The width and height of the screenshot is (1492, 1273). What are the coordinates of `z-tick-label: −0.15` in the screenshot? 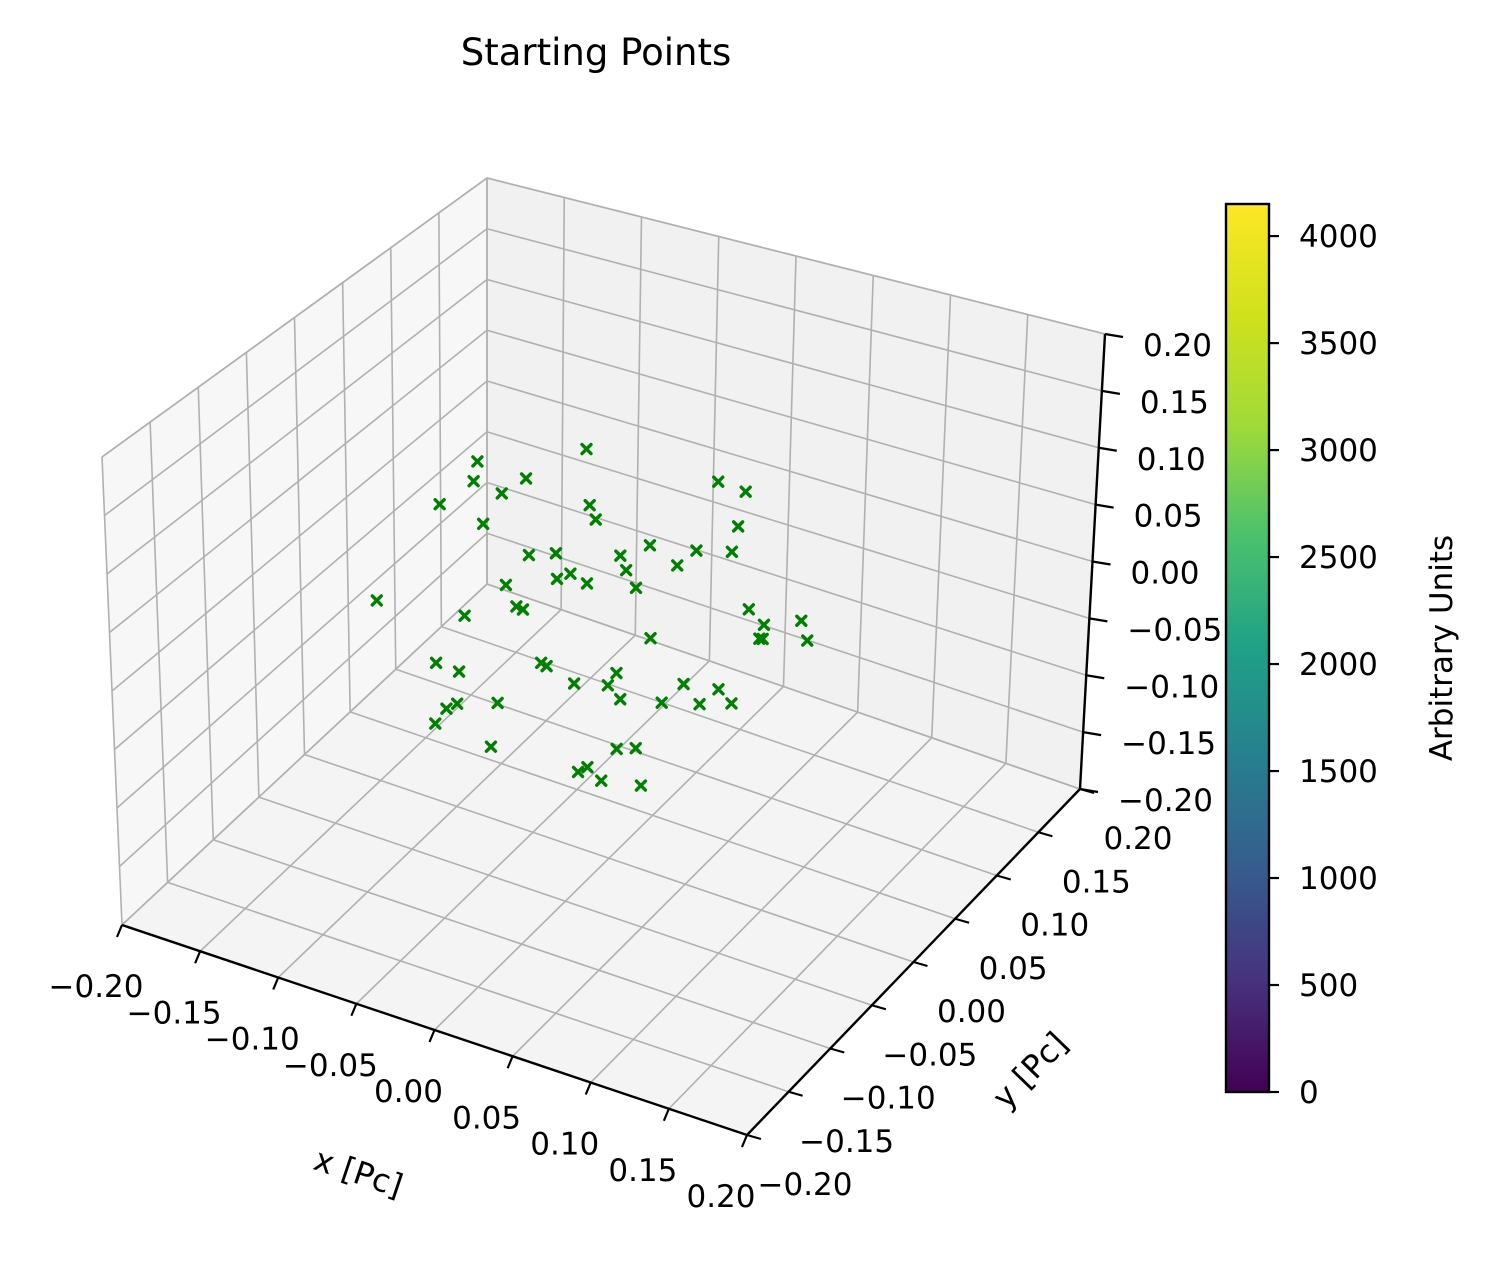 It's located at (1168, 744).